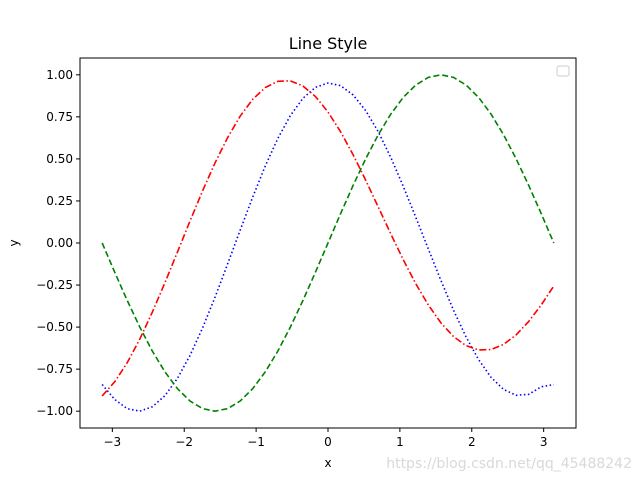 Image resolution: width=640 pixels, height=480 pixels. Describe the element at coordinates (327, 463) in the screenshot. I see `x-axis-label: x` at that location.